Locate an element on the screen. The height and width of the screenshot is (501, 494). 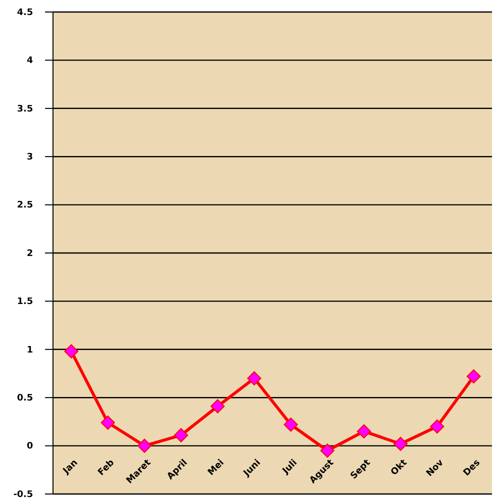
x-tick-label: Feb is located at coordinates (106, 468).